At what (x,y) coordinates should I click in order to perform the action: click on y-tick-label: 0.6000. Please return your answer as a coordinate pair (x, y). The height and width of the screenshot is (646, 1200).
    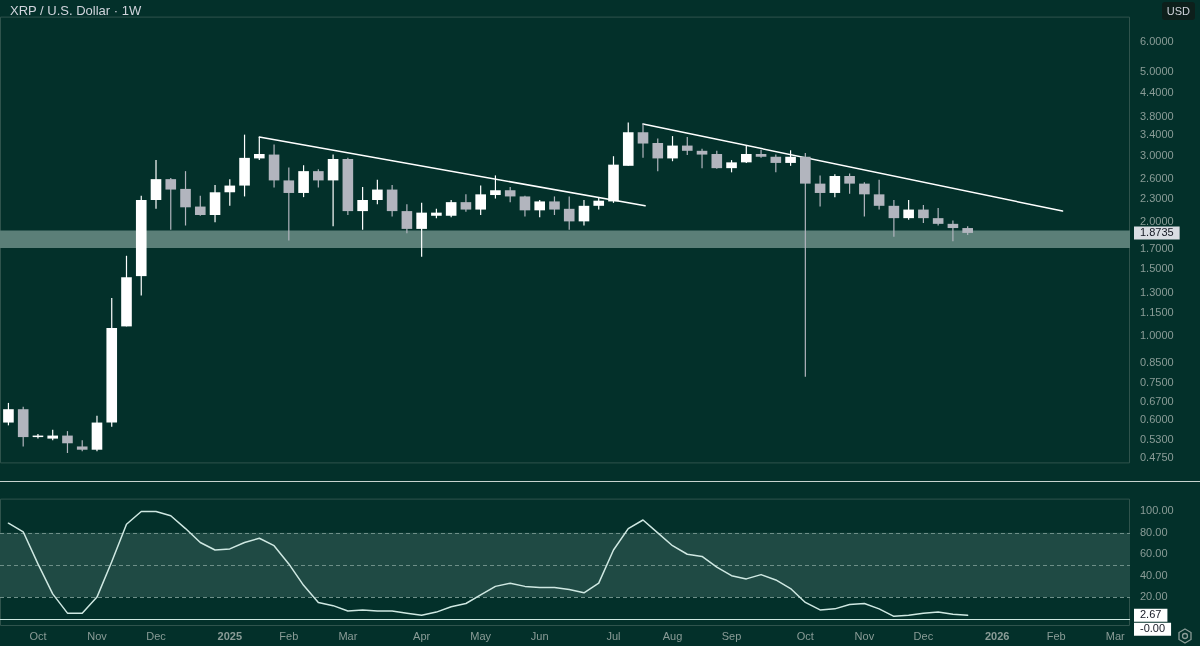
    Looking at the image, I should click on (1157, 418).